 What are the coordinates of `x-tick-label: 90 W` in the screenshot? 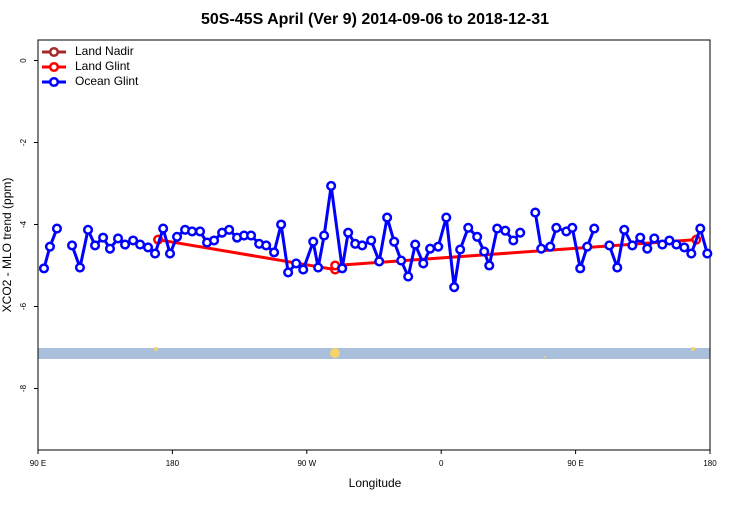 It's located at (306, 463).